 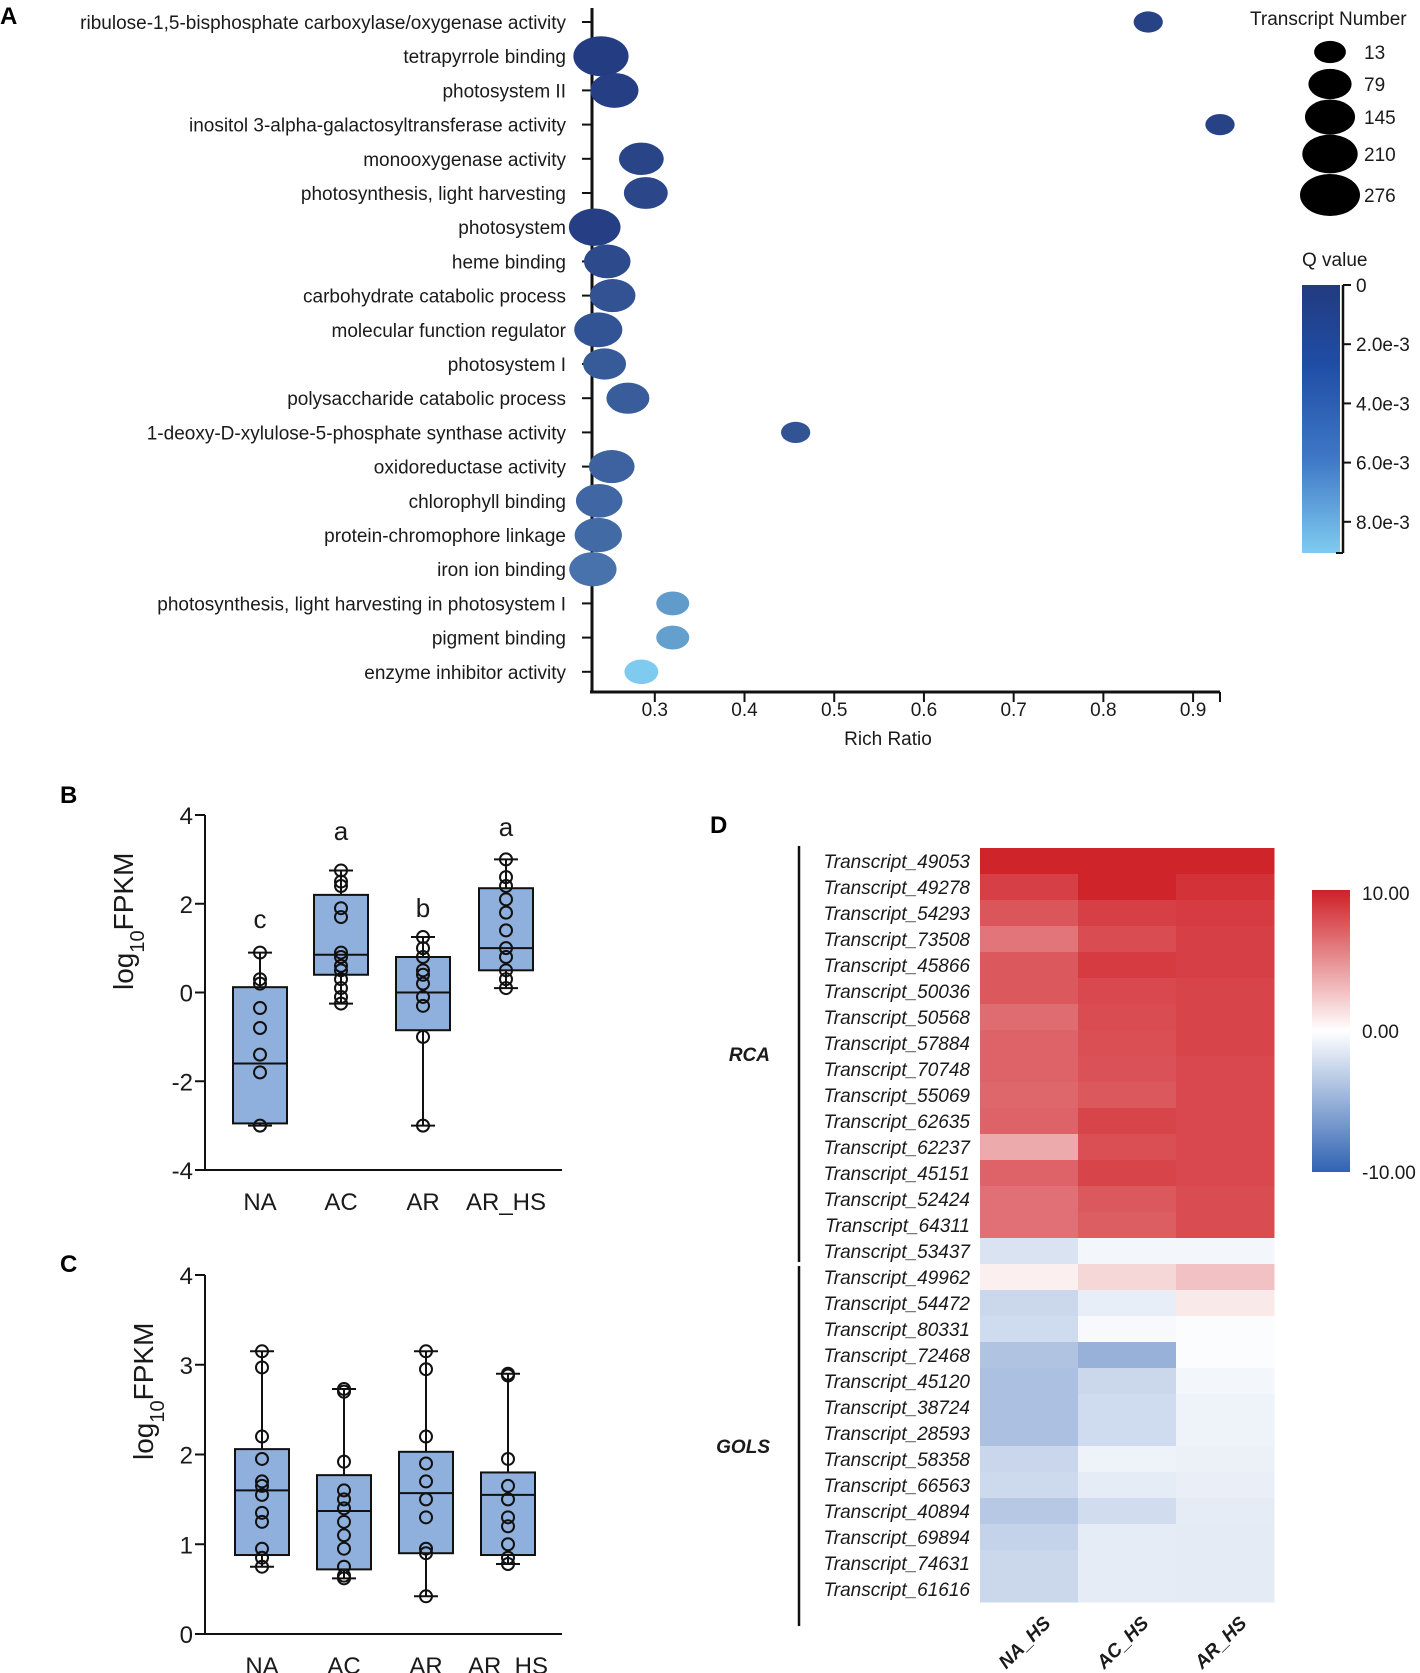 I want to click on row-label: Transcript_73508, so click(x=897, y=940).